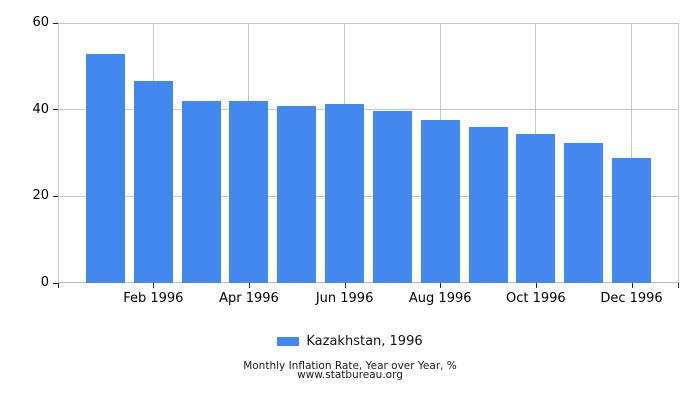  I want to click on bar-Jul 1996, so click(392, 197).